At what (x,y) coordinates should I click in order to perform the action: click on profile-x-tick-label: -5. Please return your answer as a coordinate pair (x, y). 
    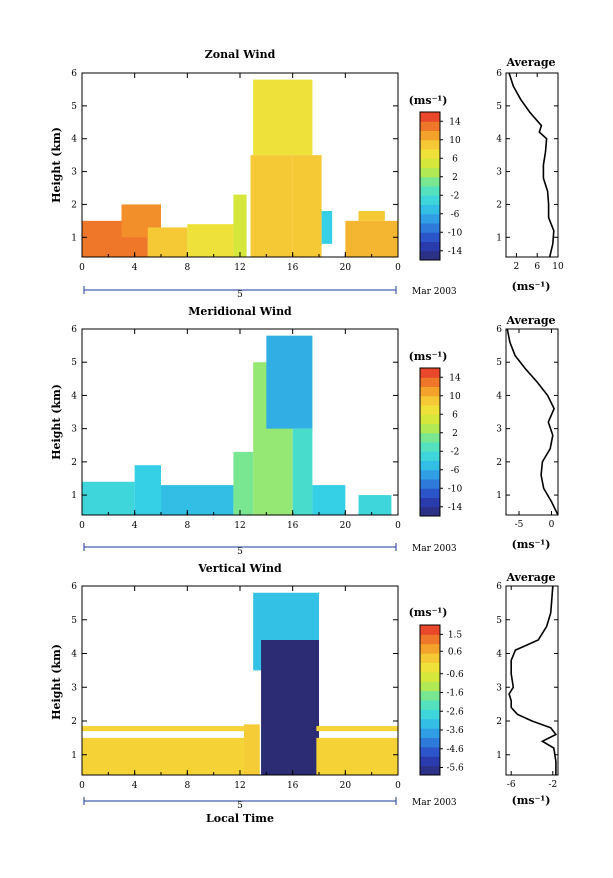
    Looking at the image, I should click on (519, 525).